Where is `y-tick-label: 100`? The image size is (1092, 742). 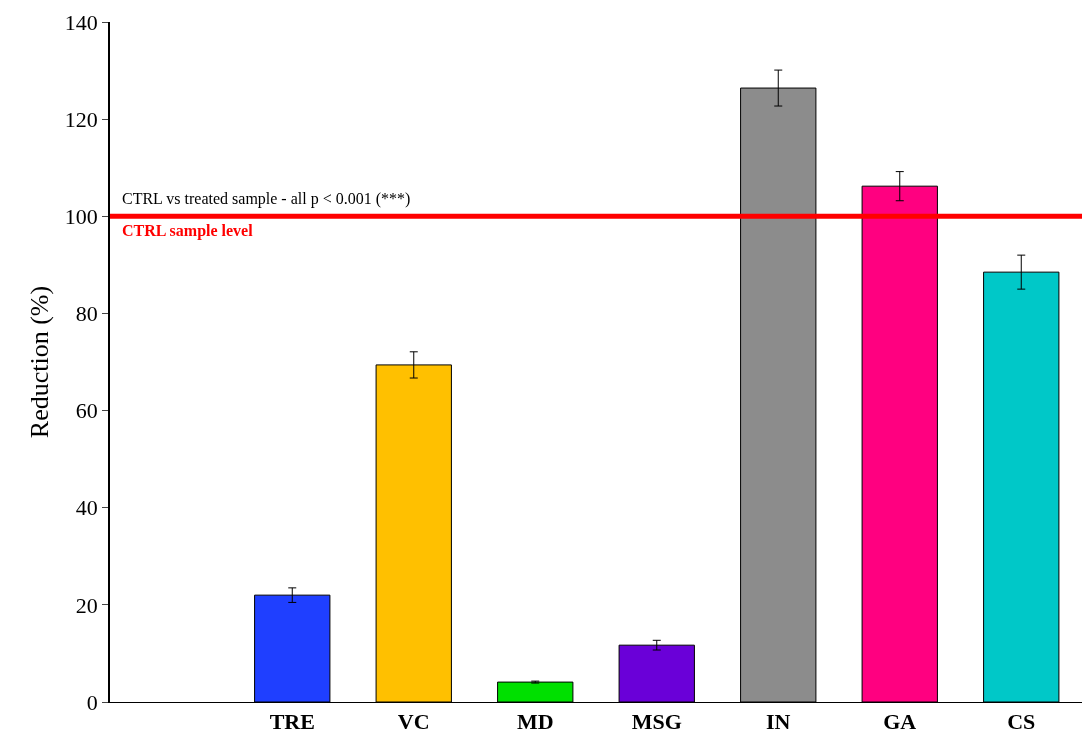 y-tick-label: 100 is located at coordinates (81, 216).